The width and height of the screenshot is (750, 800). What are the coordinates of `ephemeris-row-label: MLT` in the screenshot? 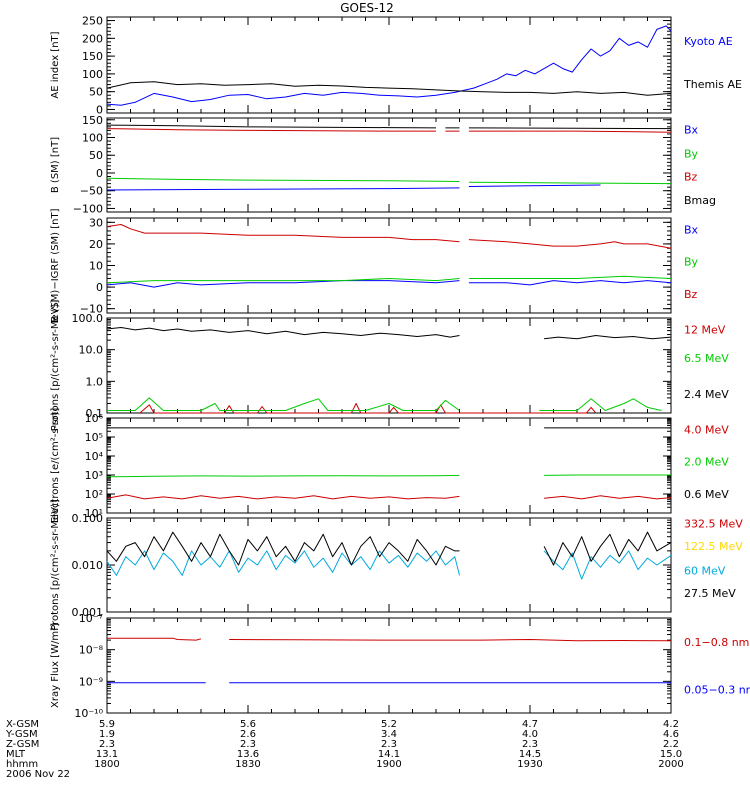 It's located at (16, 754).